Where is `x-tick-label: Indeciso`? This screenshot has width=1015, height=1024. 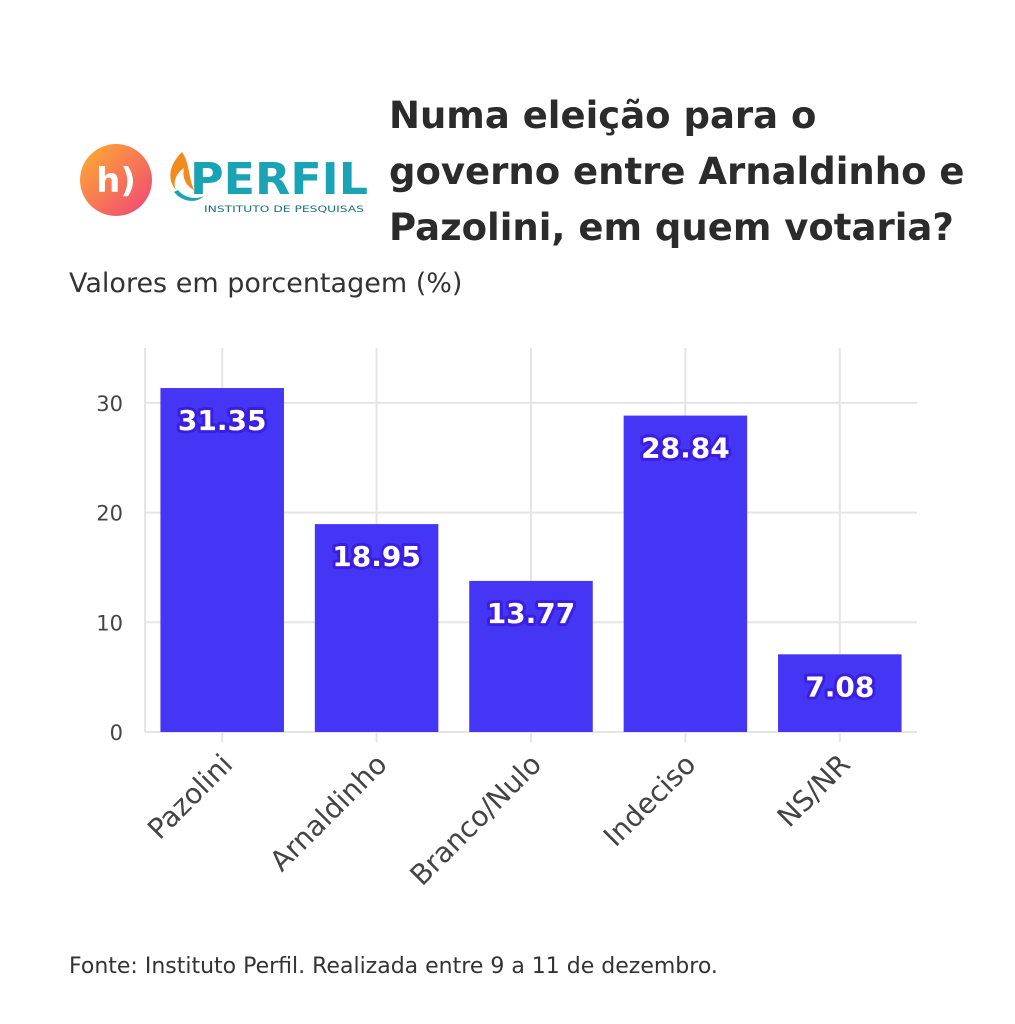
x-tick-label: Indeciso is located at coordinates (649, 800).